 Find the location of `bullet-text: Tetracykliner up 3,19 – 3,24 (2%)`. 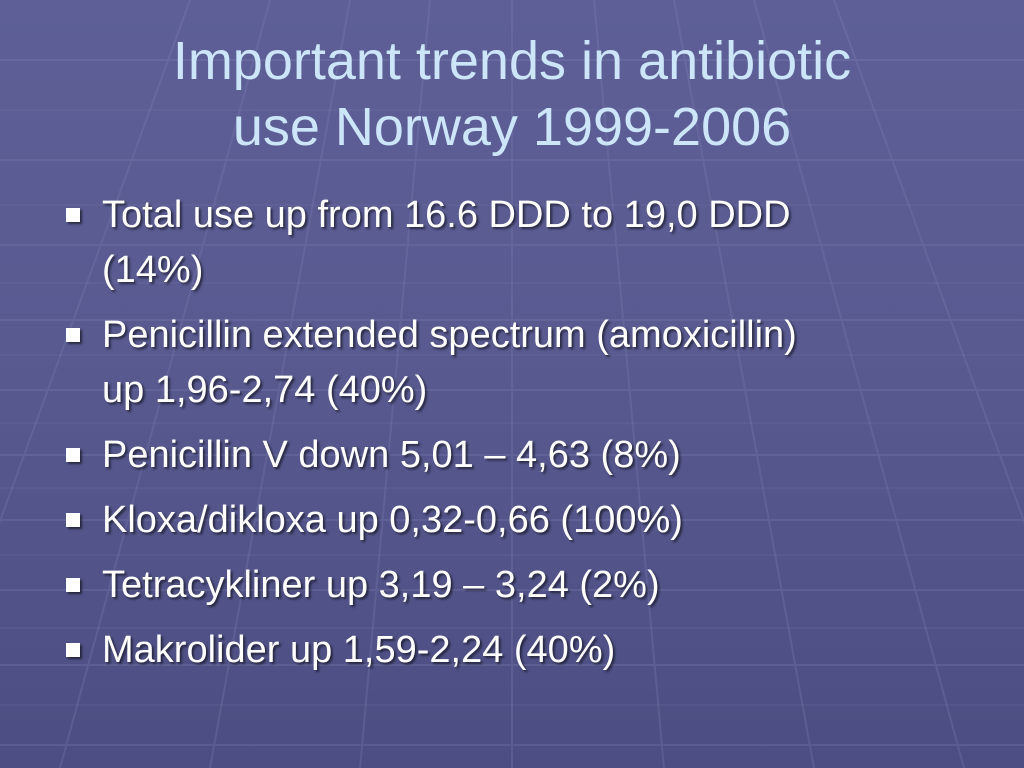

bullet-text: Tetracykliner up 3,19 – 3,24 (2%) is located at coordinates (381, 585).